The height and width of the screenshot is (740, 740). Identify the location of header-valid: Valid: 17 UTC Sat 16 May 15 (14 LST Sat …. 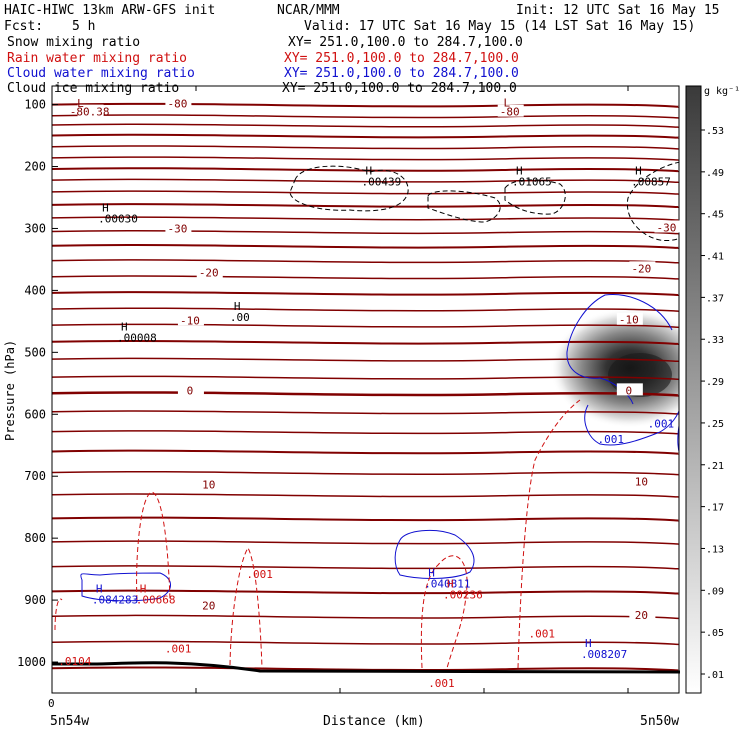
(500, 26).